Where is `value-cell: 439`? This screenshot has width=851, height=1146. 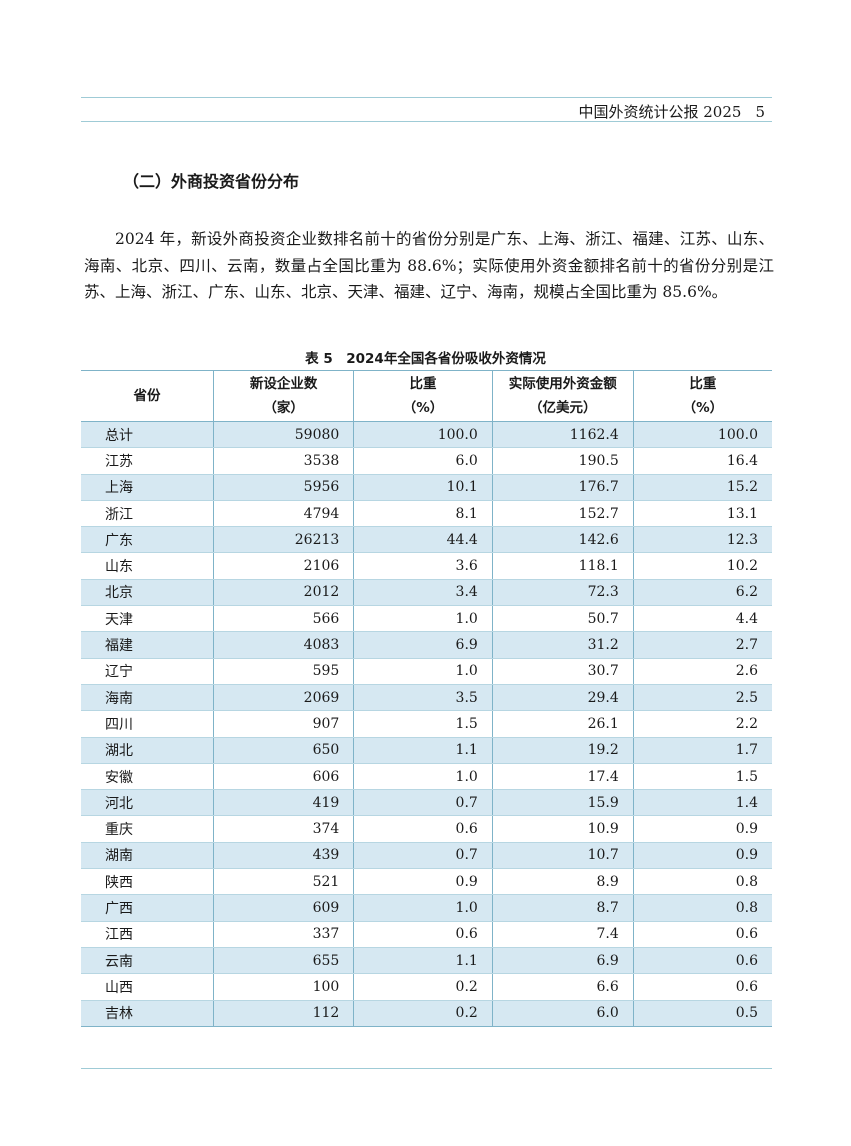
value-cell: 439 is located at coordinates (283, 856).